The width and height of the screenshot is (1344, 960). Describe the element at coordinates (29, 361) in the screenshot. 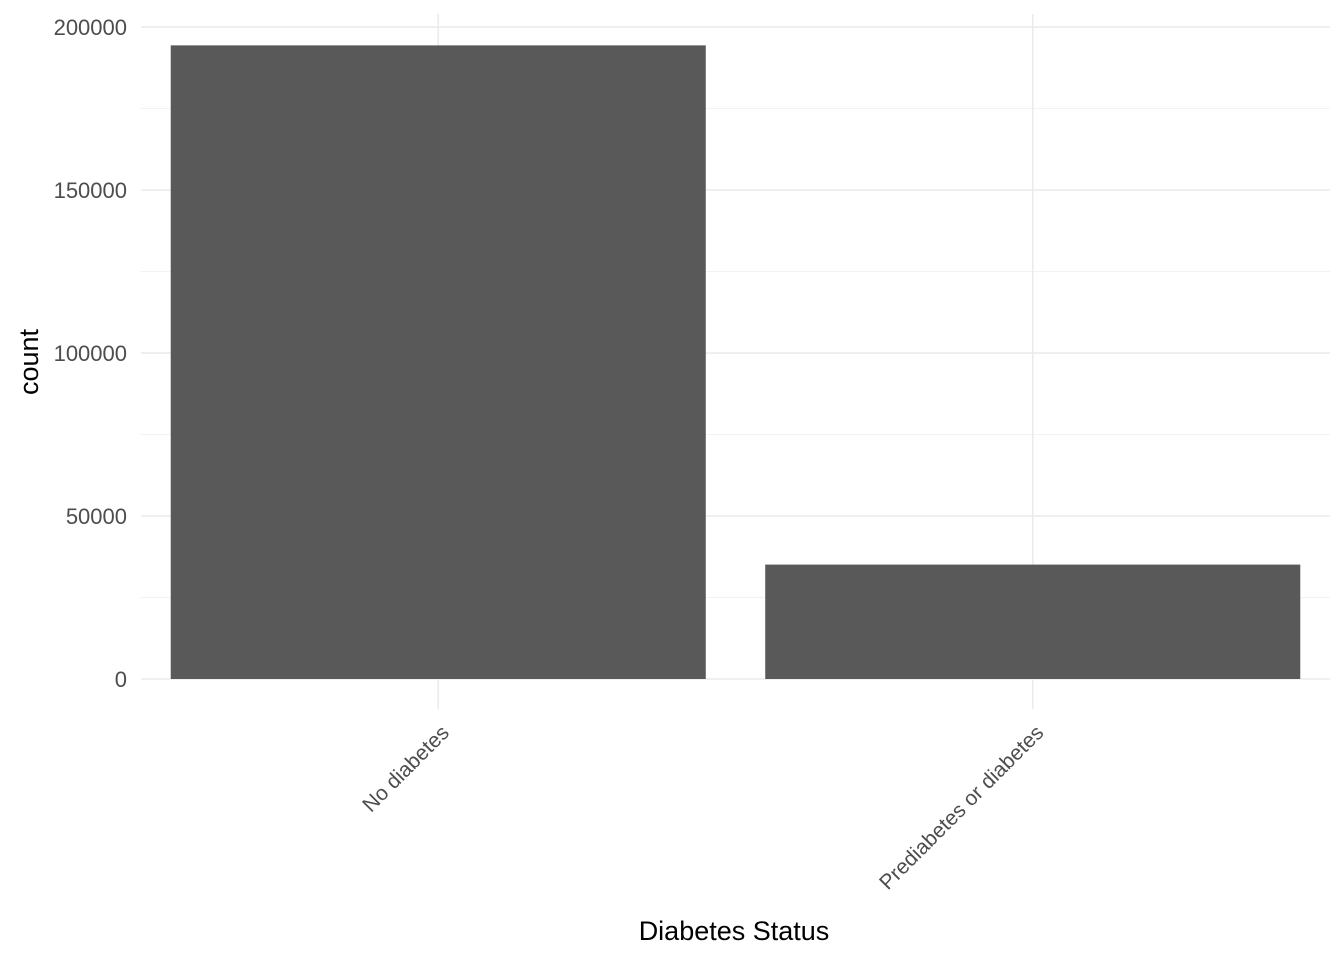

I see `y-axis-title: count` at that location.